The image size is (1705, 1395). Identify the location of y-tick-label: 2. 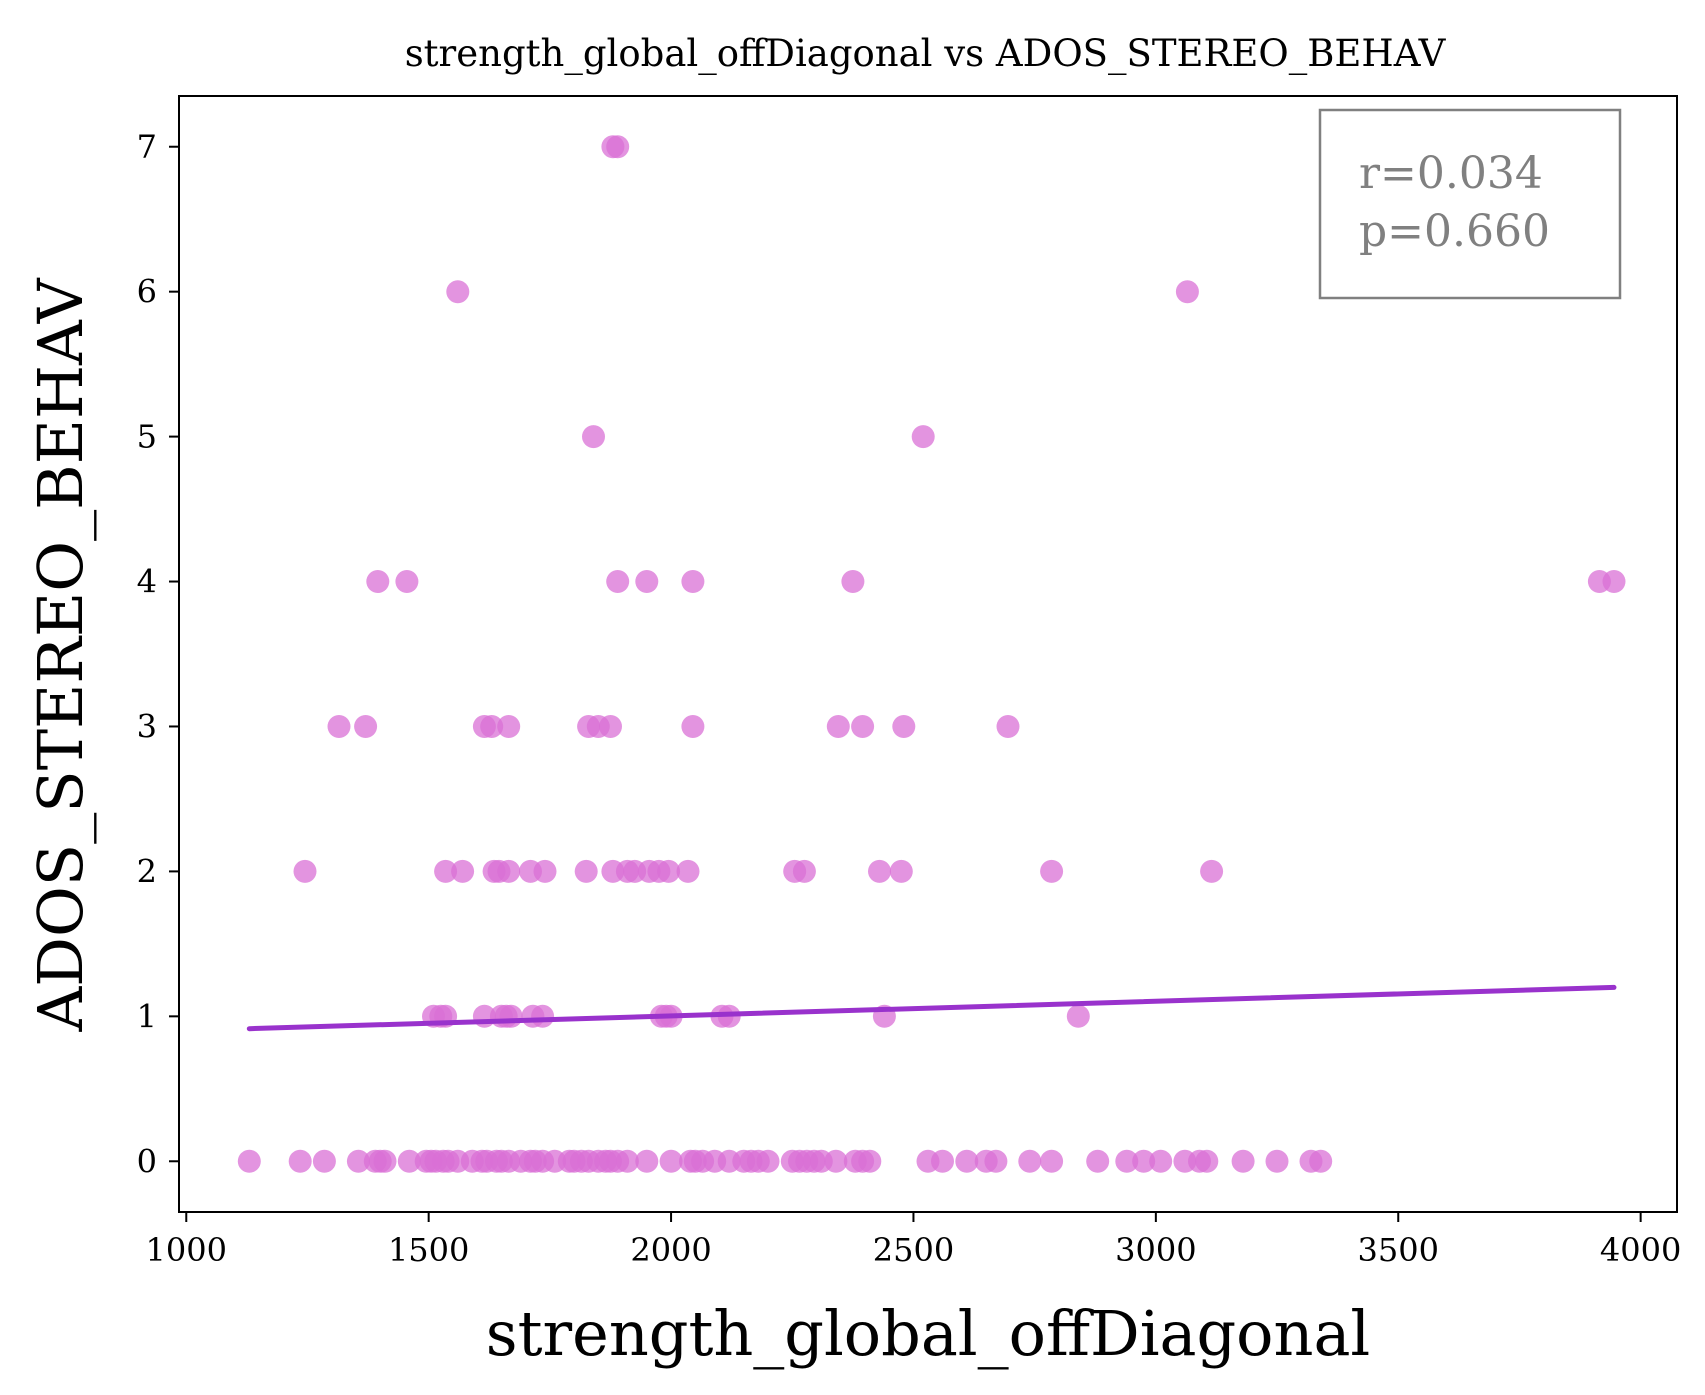
(147, 871).